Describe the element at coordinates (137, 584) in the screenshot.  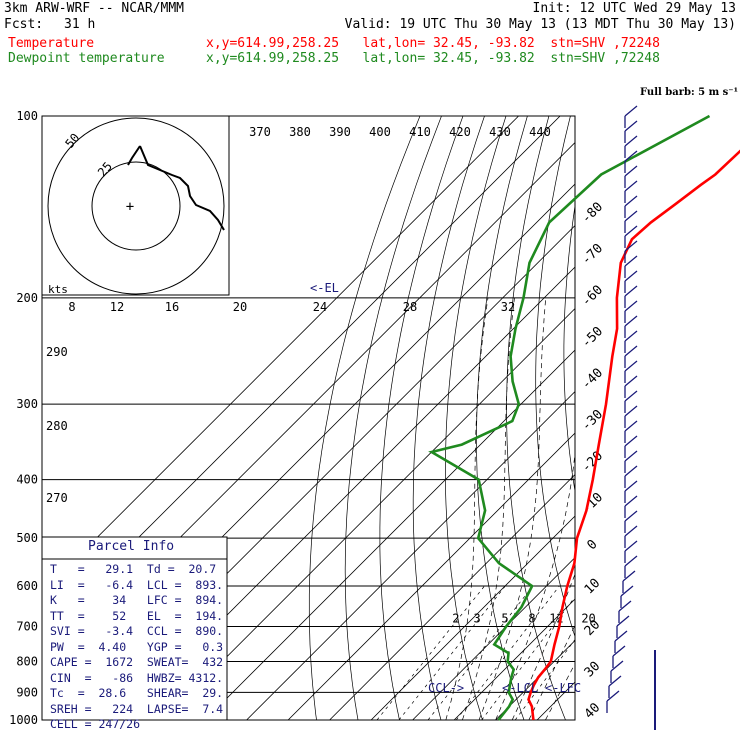
I see `parcel-info-row: LI = -6.4 LCL = 893.` at that location.